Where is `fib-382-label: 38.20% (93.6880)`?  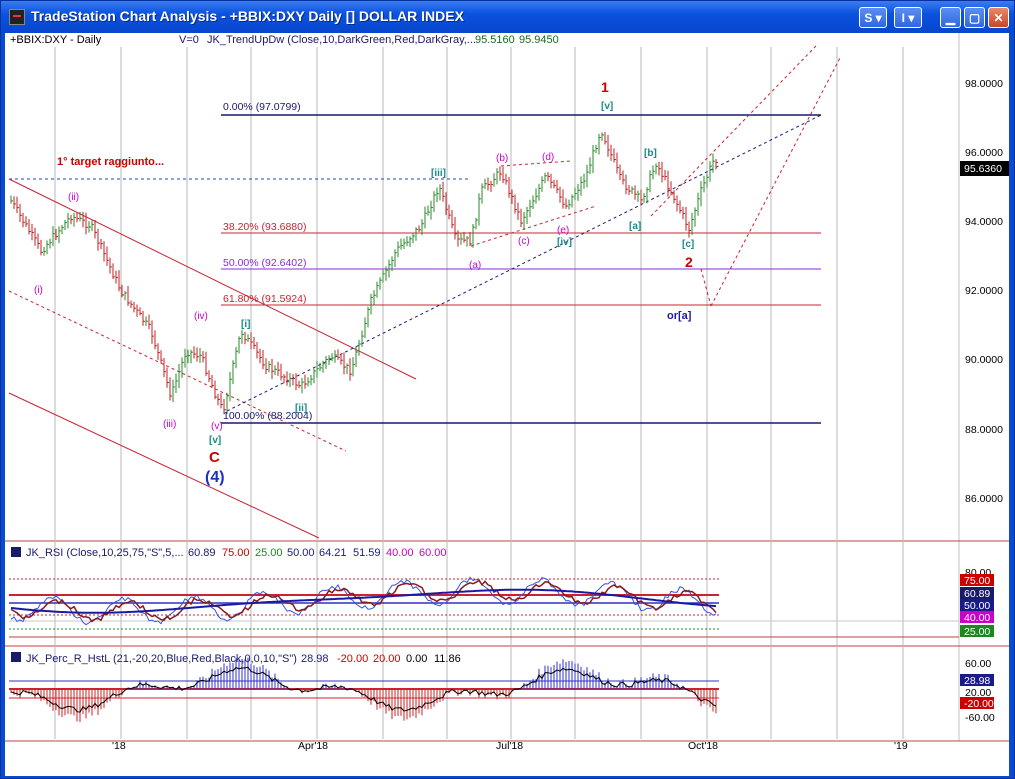 fib-382-label: 38.20% (93.6880) is located at coordinates (264, 227).